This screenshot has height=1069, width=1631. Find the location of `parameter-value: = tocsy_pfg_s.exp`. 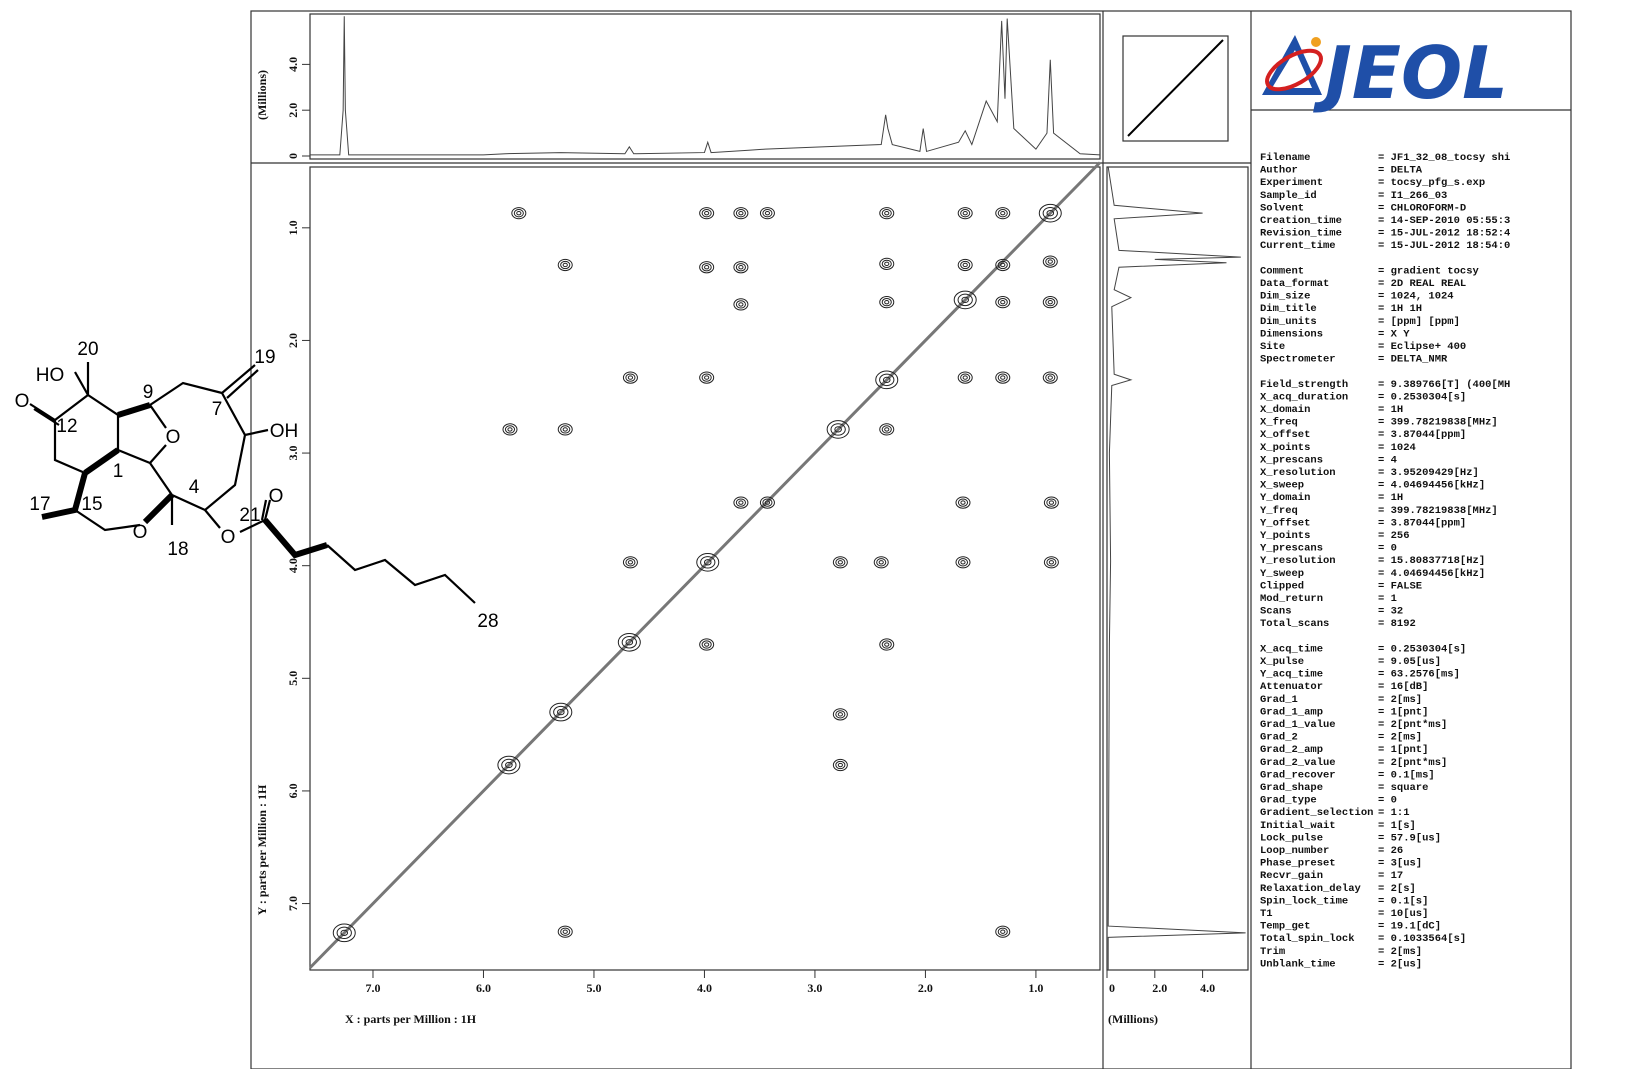

parameter-value: = tocsy_pfg_s.exp is located at coordinates (1431, 183).